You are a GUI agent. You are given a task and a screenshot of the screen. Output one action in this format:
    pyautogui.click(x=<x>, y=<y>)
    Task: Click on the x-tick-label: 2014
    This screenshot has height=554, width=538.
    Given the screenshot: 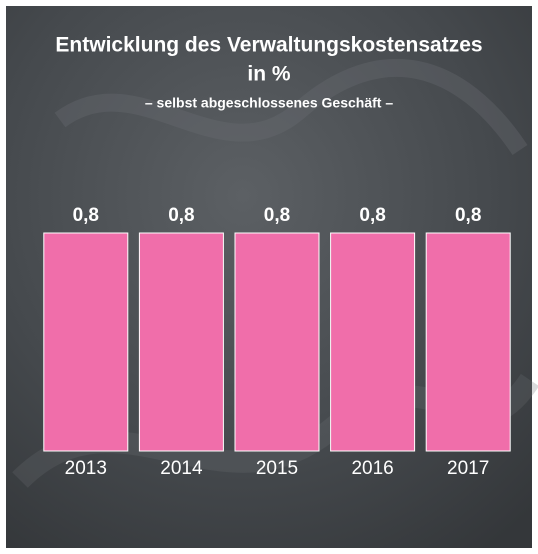 What is the action you would take?
    pyautogui.click(x=181, y=468)
    